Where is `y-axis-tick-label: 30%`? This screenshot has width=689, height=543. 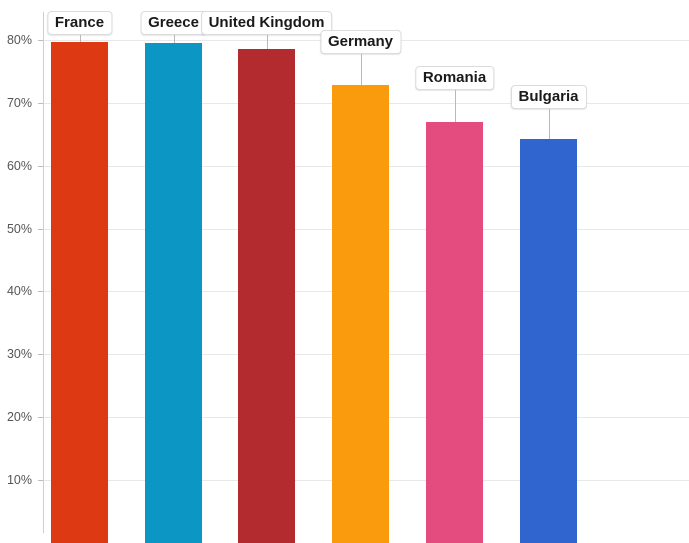
y-axis-tick-label: 30% is located at coordinates (19, 354).